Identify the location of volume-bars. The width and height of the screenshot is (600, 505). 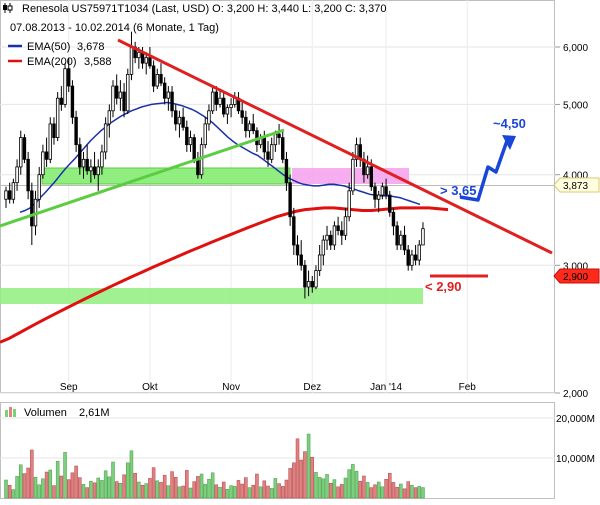
(214, 466).